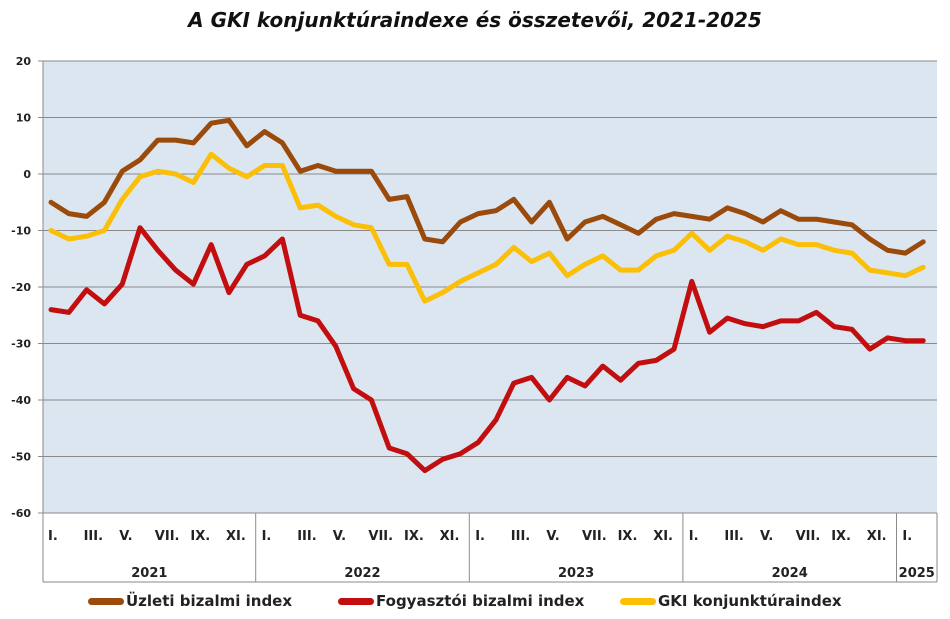 This screenshot has height=619, width=950. What do you see at coordinates (106, 601) in the screenshot?
I see `legend-swatch-uzleti` at bounding box center [106, 601].